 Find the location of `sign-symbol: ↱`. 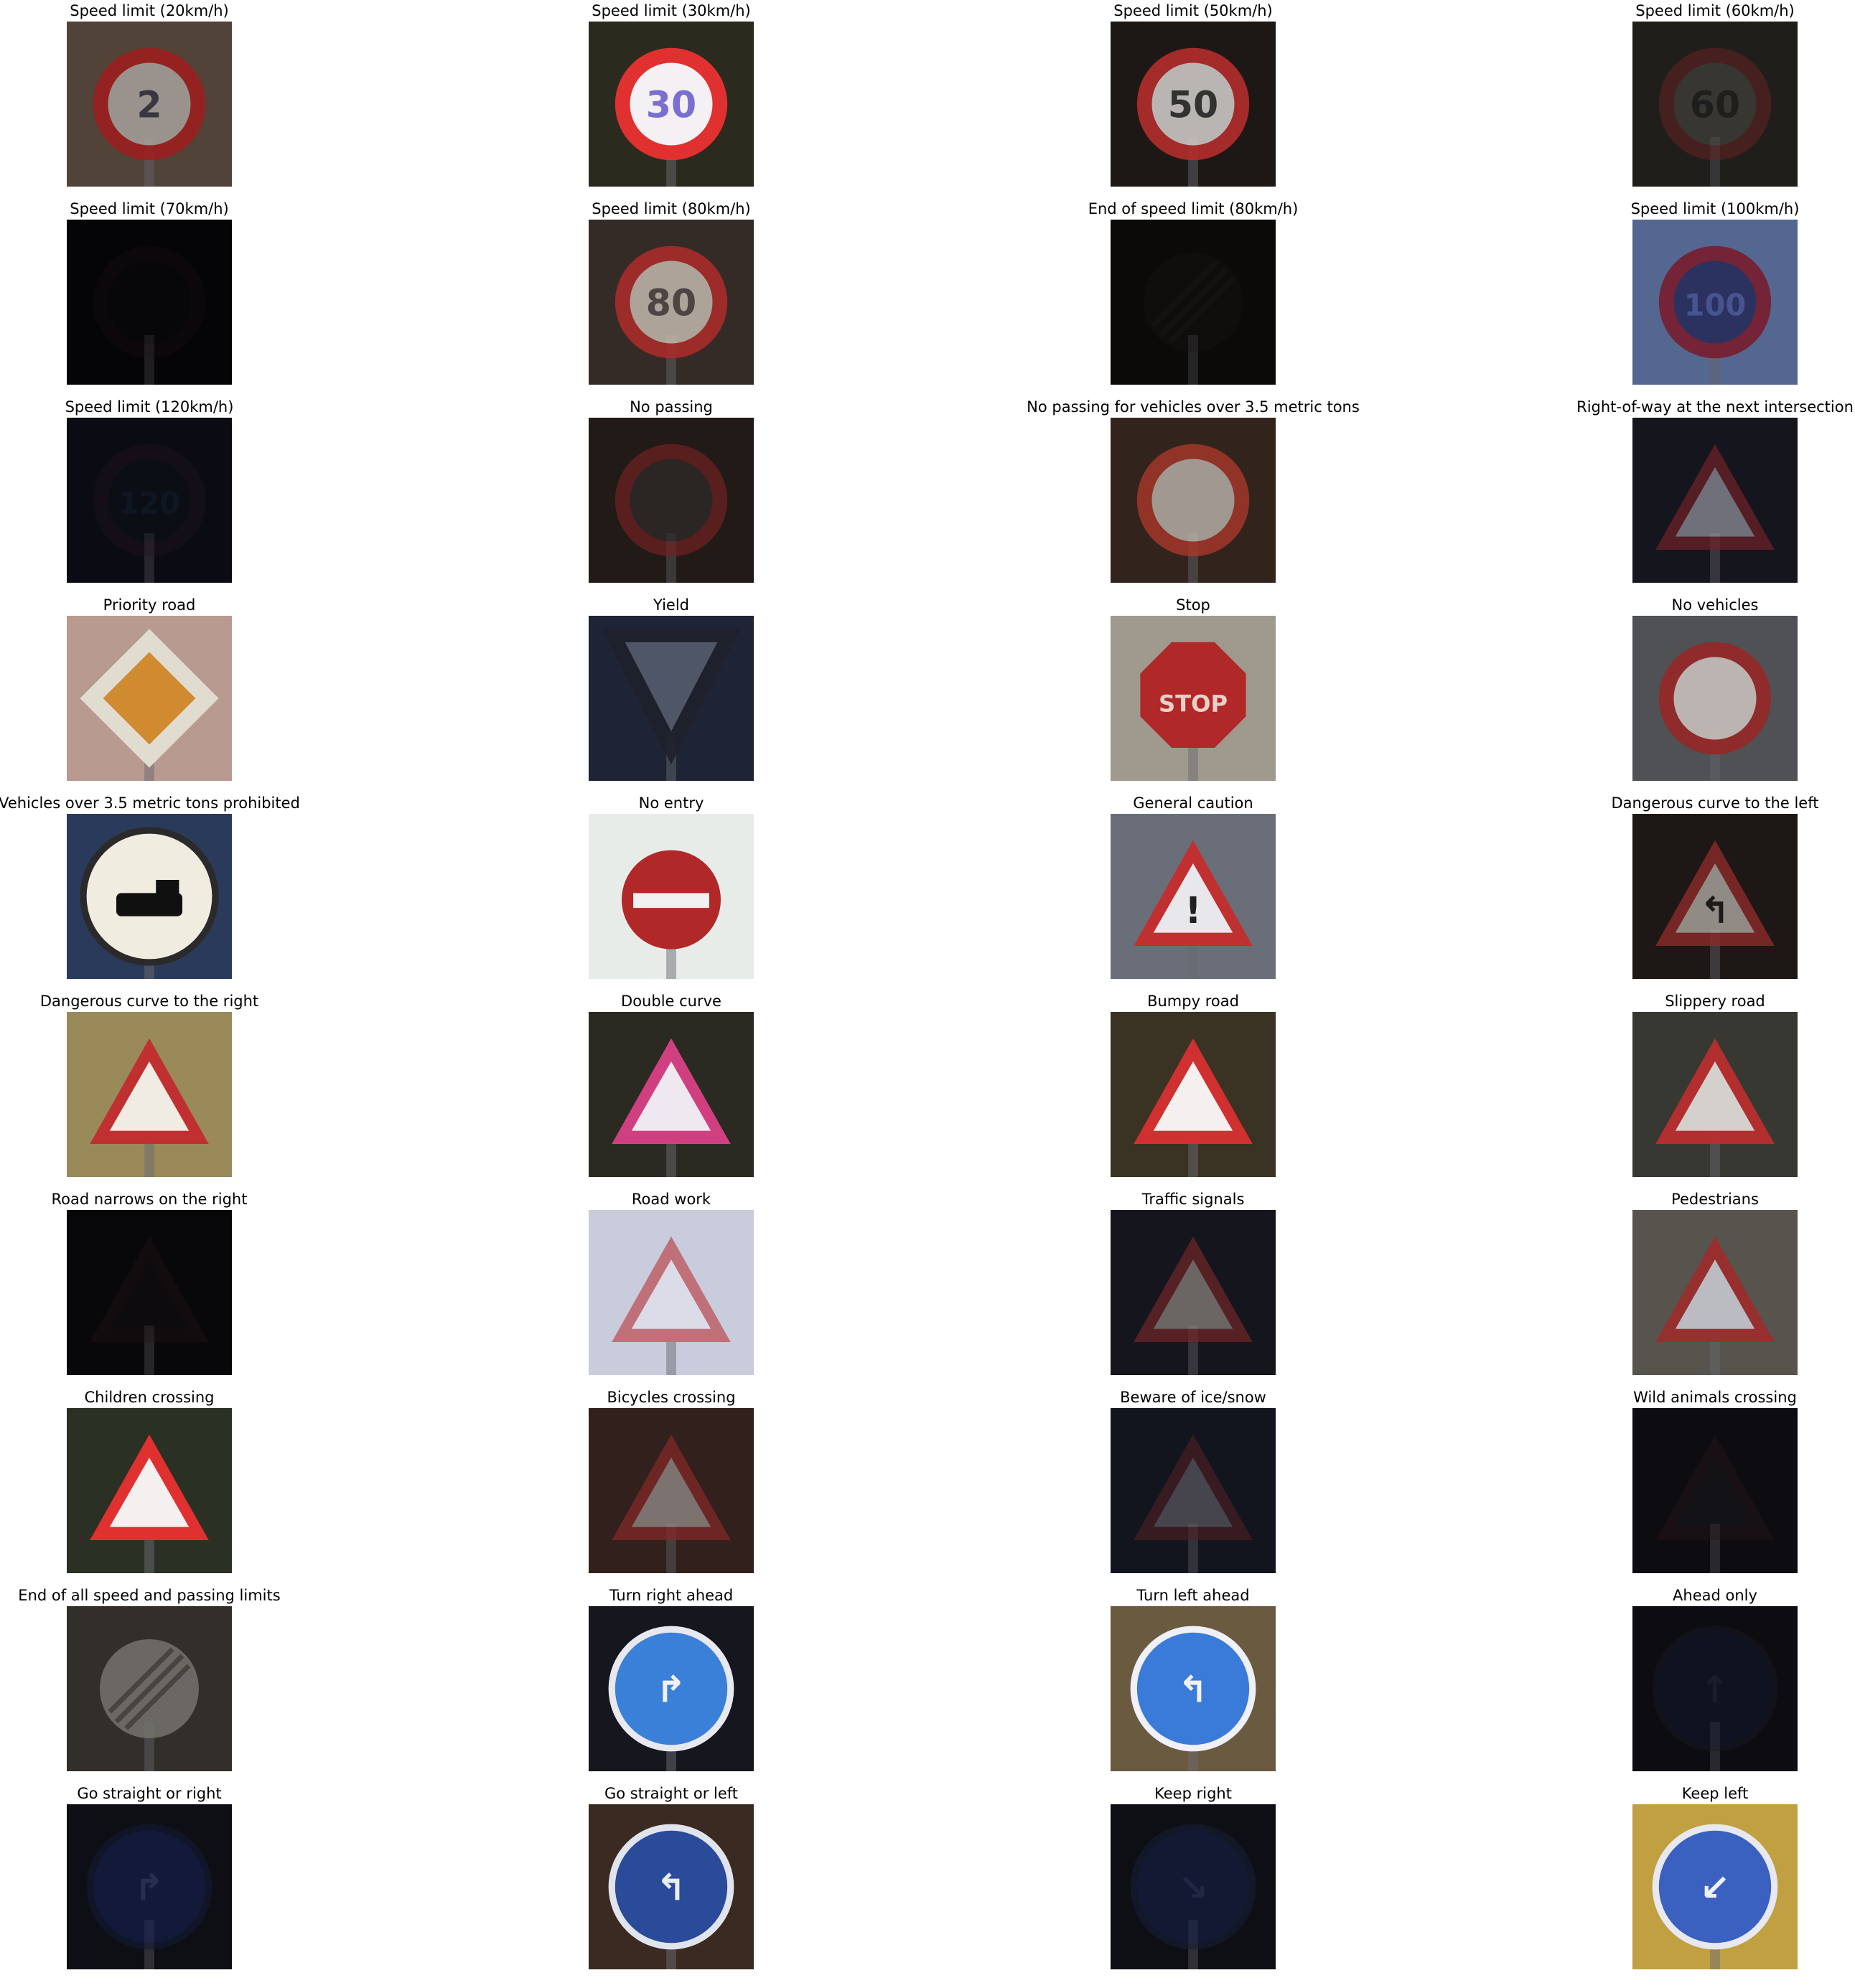

sign-symbol: ↱ is located at coordinates (671, 1689).